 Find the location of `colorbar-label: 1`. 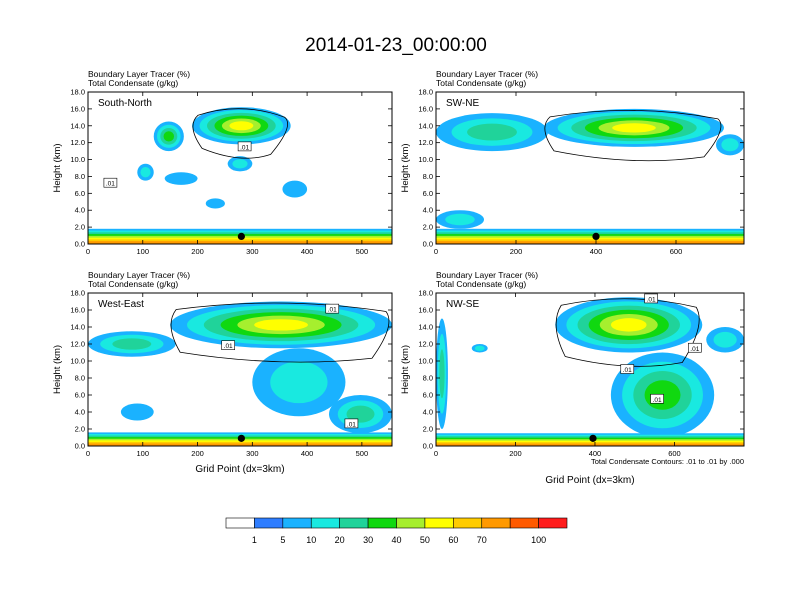

colorbar-label: 1 is located at coordinates (254, 540).